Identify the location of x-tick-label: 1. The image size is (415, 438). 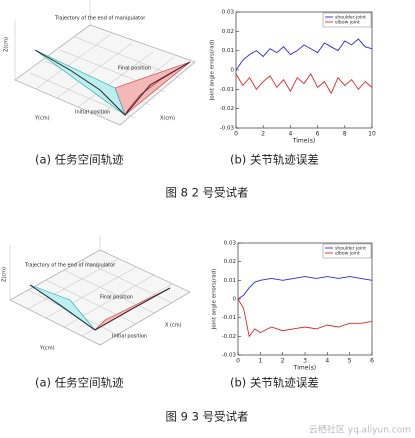
(260, 361).